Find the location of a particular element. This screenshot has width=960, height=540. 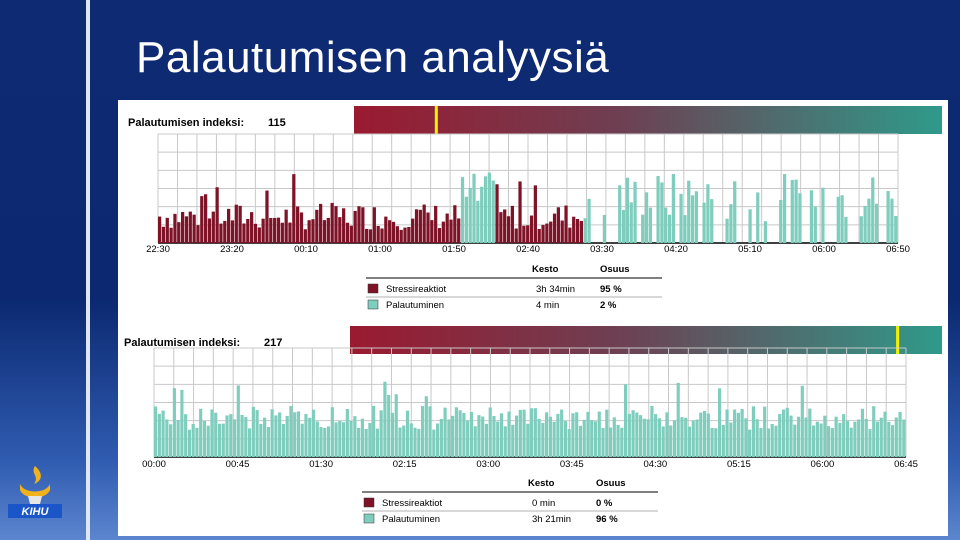

x-tick-label: 03:00 is located at coordinates (488, 464).